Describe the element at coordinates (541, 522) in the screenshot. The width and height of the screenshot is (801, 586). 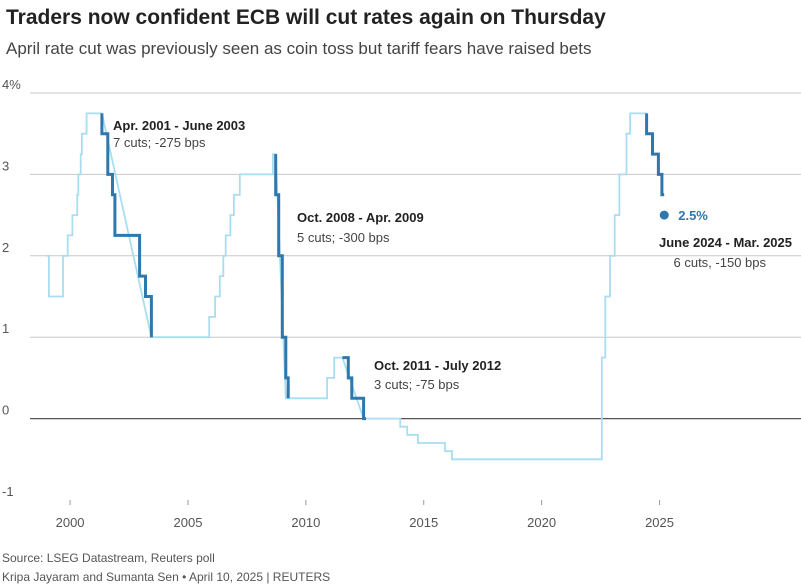
I see `x-tick-label: 2020` at that location.